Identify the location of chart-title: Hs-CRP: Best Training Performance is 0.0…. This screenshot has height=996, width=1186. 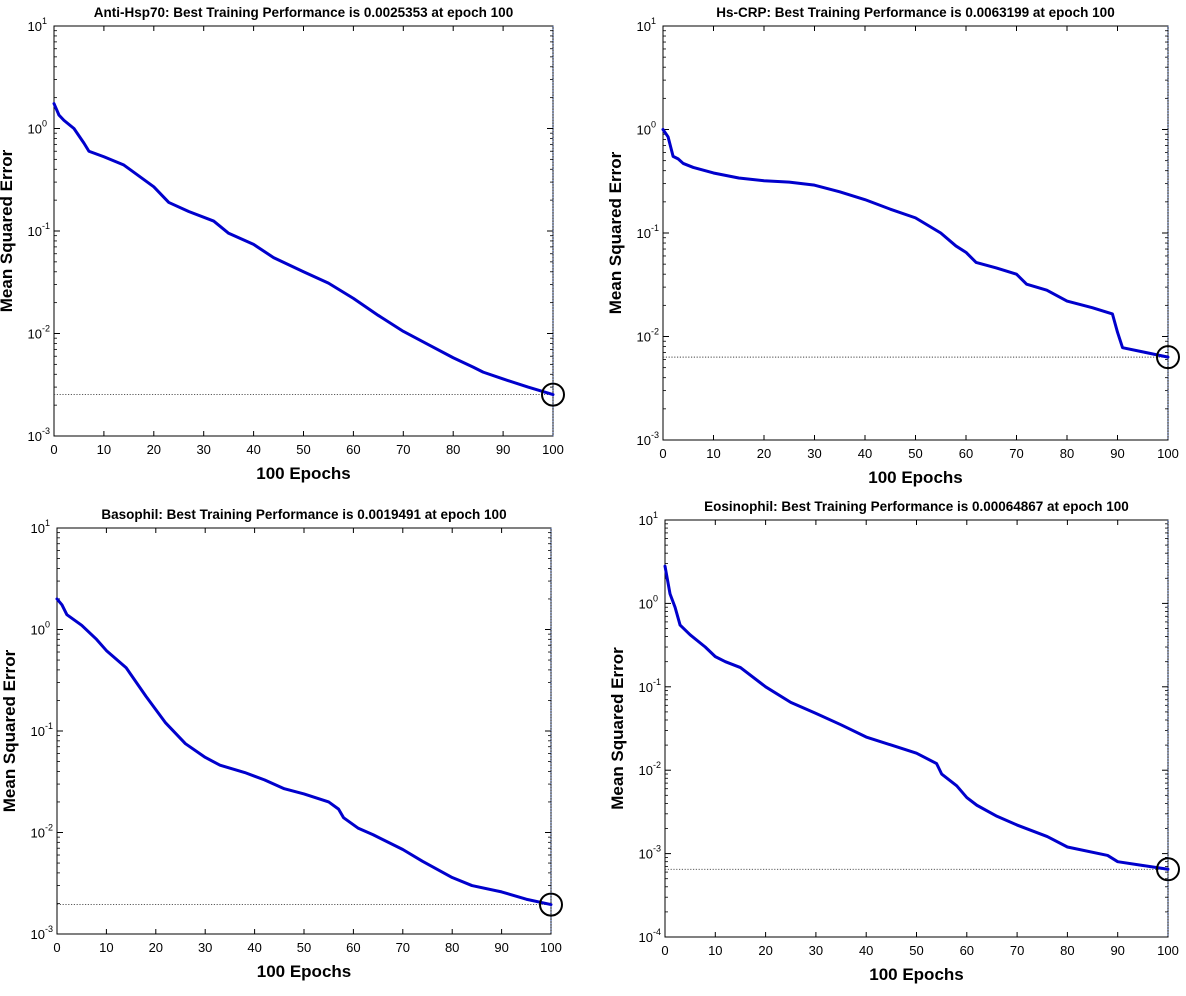
(915, 12).